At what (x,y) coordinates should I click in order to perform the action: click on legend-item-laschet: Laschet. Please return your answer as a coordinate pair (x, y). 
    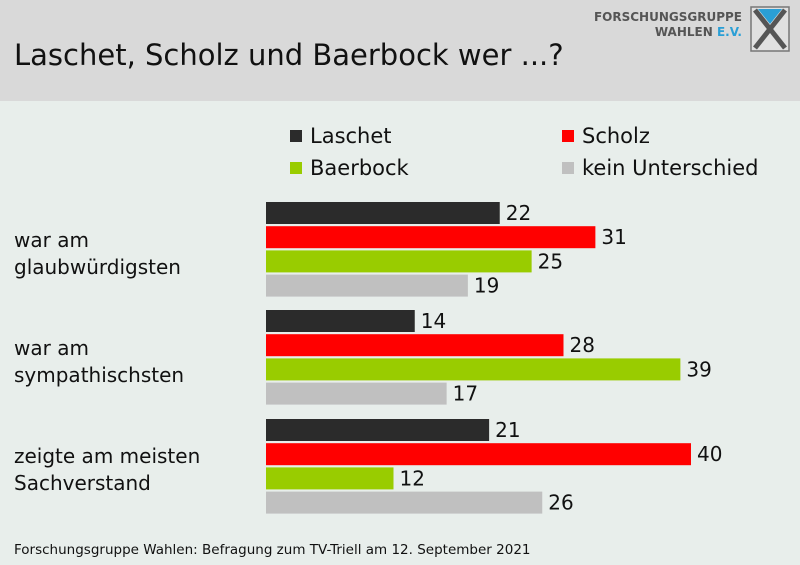
    Looking at the image, I should click on (341, 136).